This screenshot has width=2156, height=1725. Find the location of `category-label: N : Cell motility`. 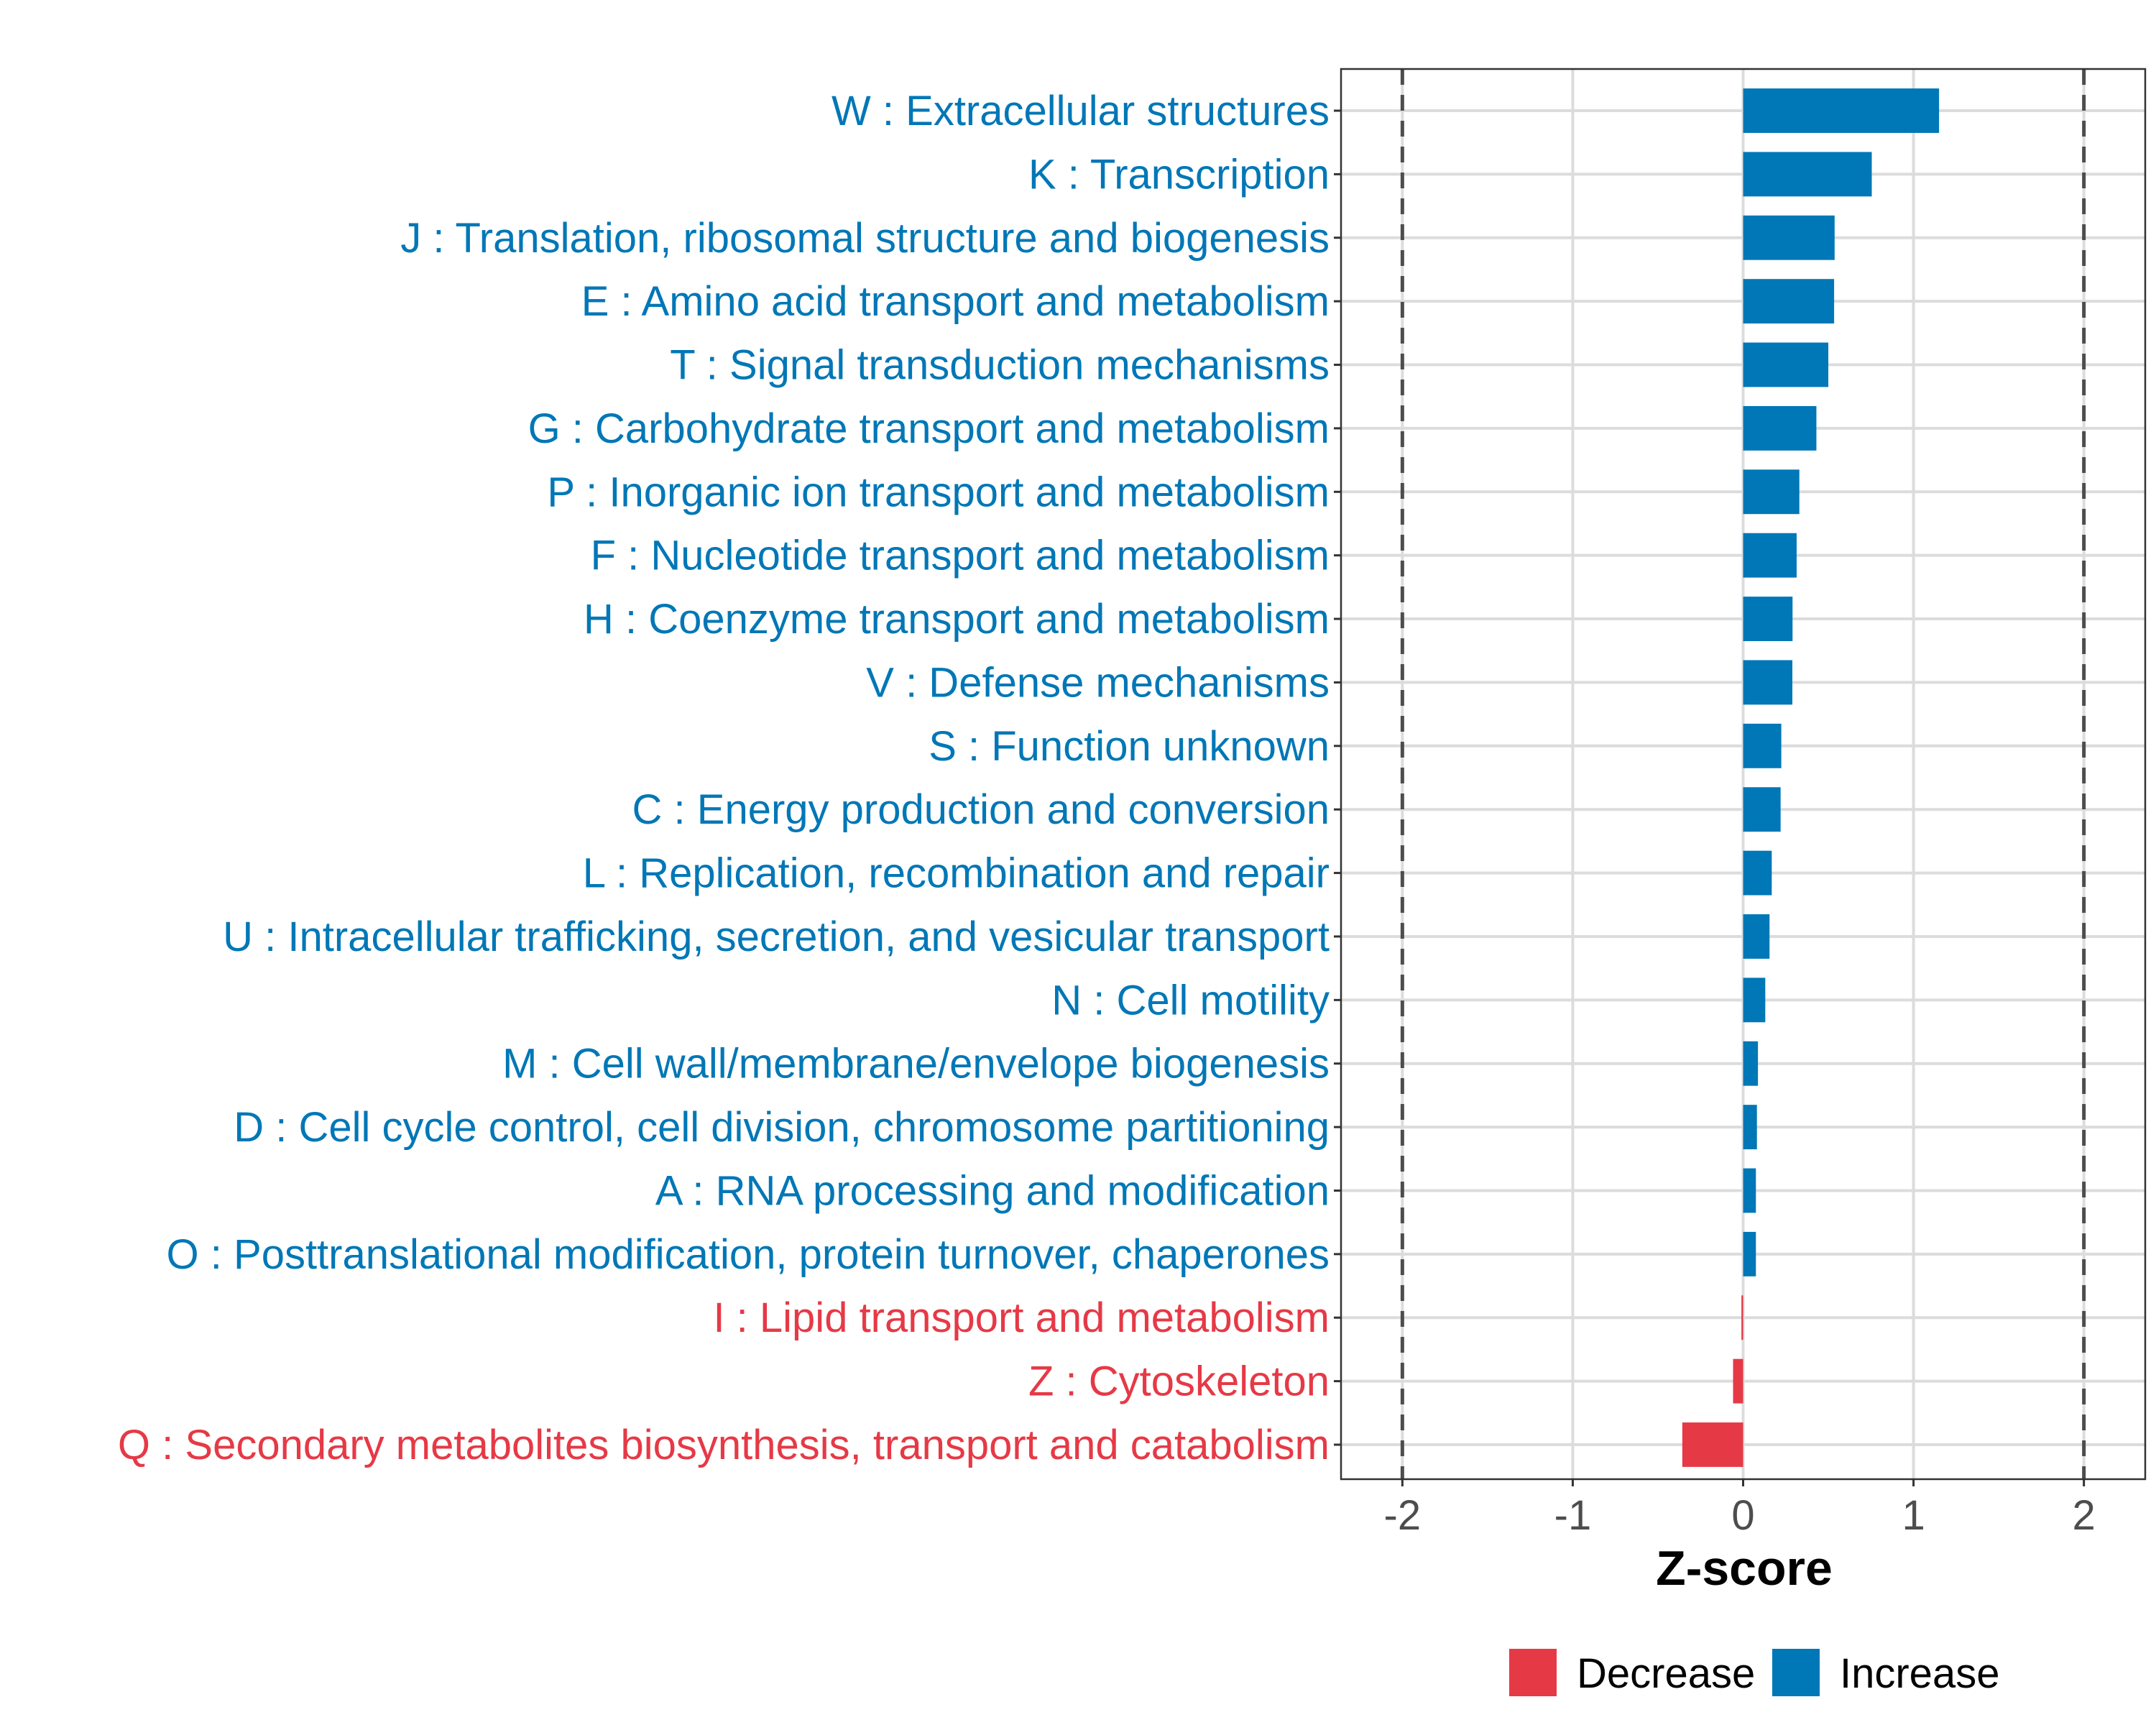

category-label: N : Cell motility is located at coordinates (1190, 1000).